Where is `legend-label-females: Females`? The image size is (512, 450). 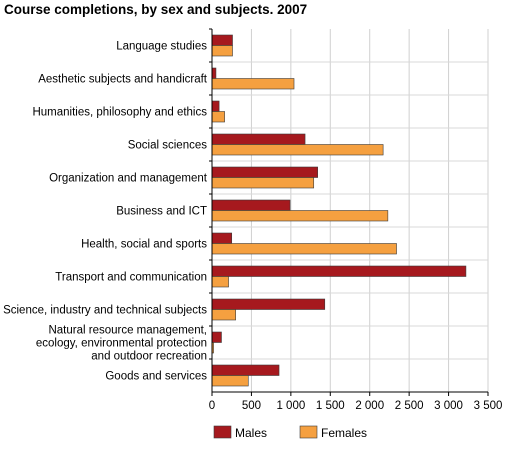 legend-label-females: Females is located at coordinates (344, 433).